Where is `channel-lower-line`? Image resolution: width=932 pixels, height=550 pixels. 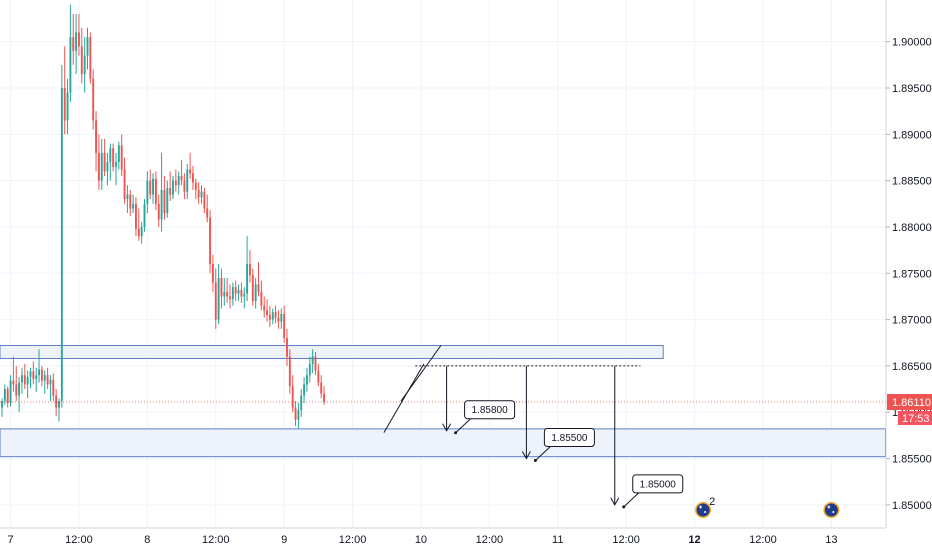 channel-lower-line is located at coordinates (404, 398).